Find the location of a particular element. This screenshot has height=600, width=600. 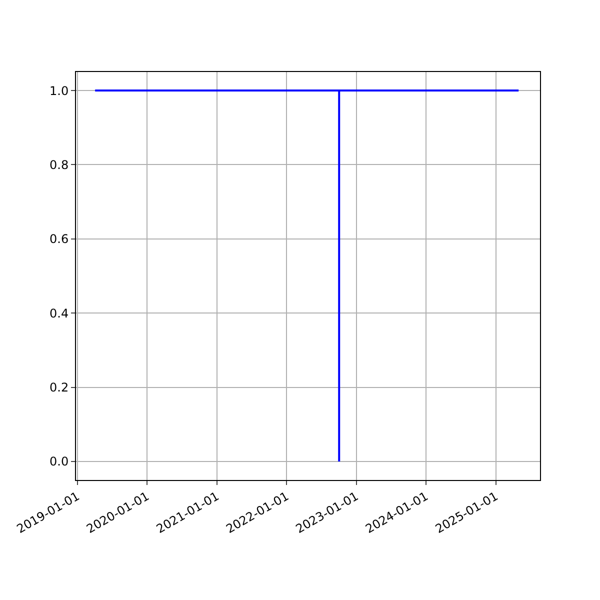

y-tick-label: 1.0 is located at coordinates (59, 91).